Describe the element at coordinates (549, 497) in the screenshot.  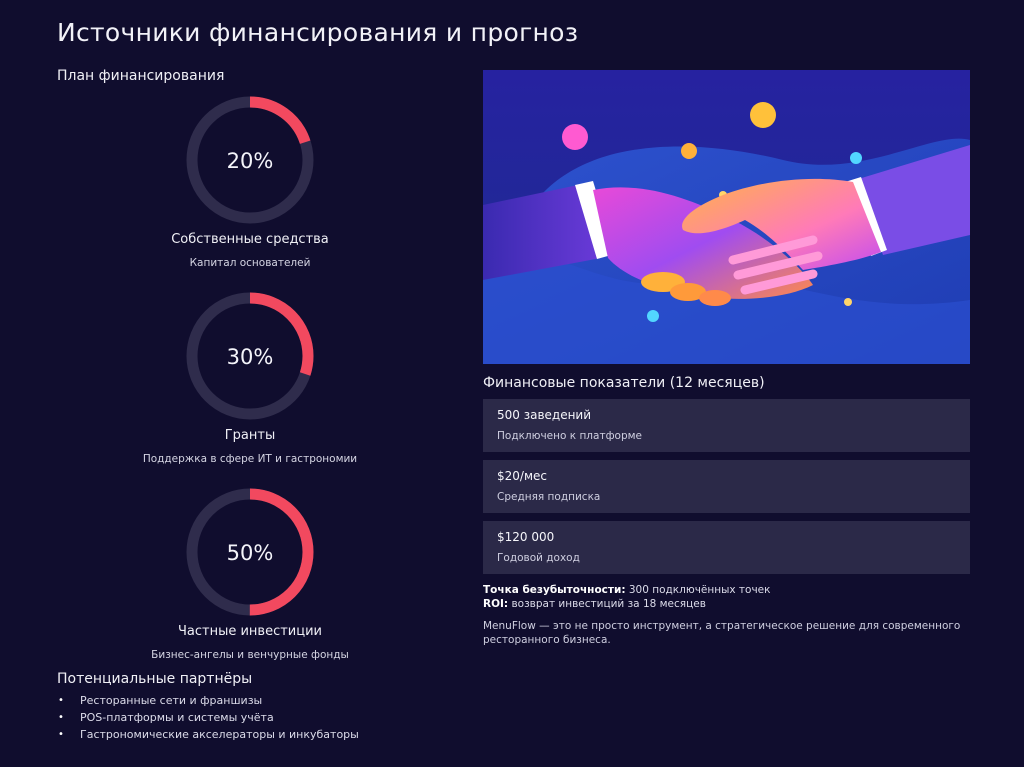
I see `metric-caption: Средняя подписка` at that location.